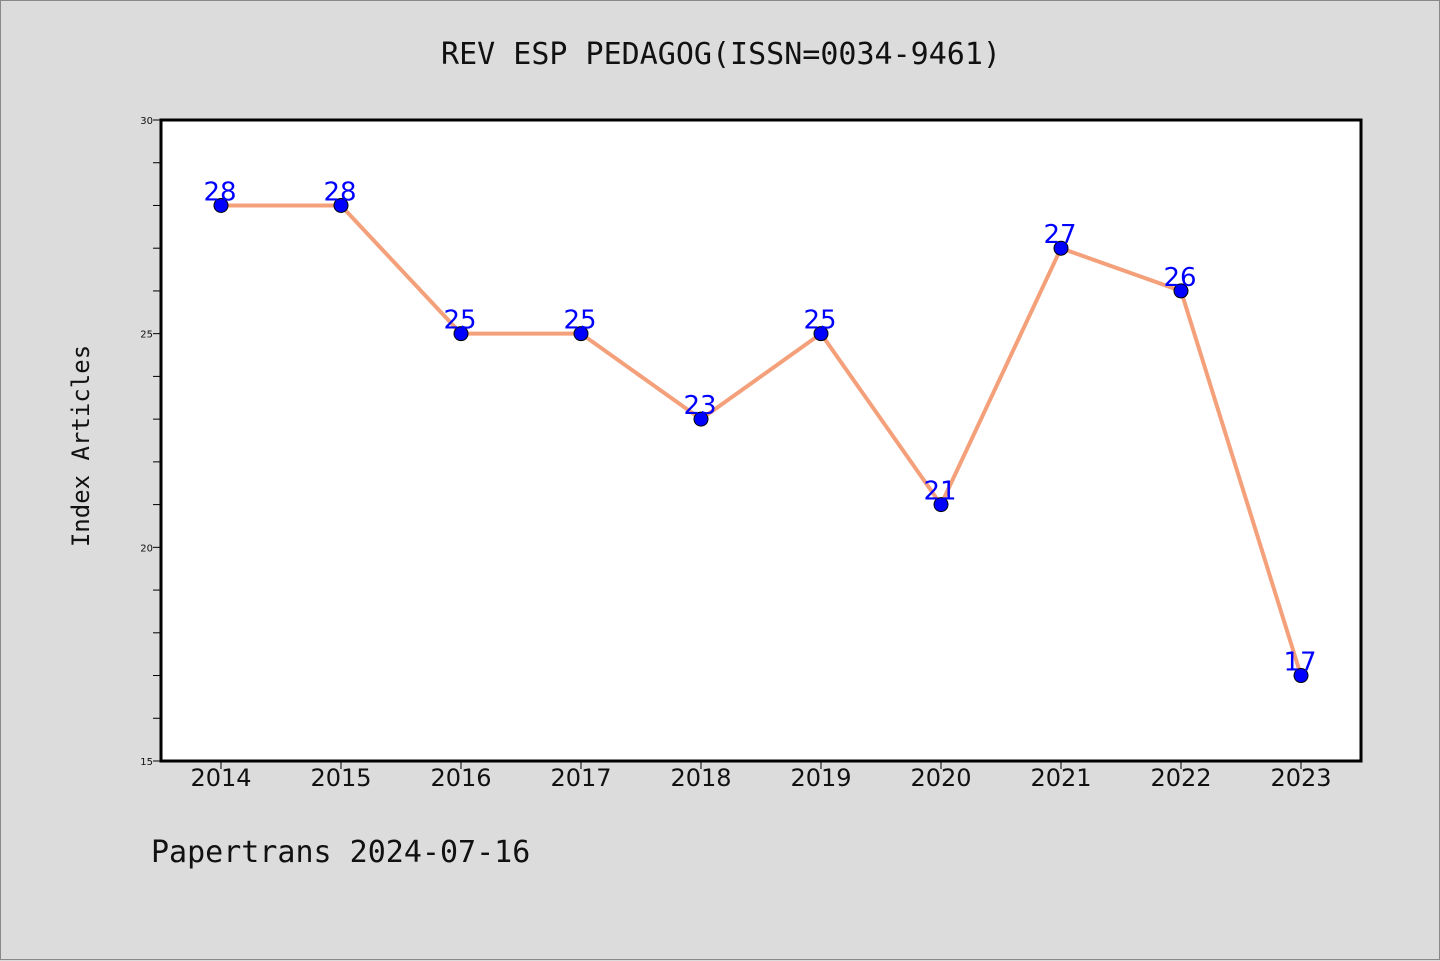 Image resolution: width=1440 pixels, height=961 pixels. What do you see at coordinates (146, 548) in the screenshot?
I see `y-tick-label: 20` at bounding box center [146, 548].